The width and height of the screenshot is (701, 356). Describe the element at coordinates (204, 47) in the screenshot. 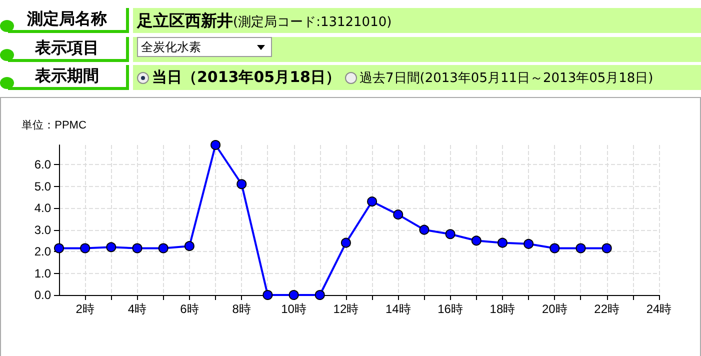

I see `text: 全炭化水素` at that location.